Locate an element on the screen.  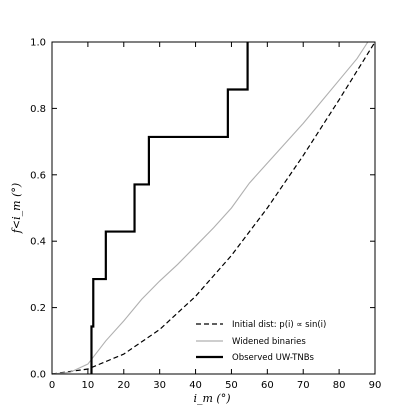
x-tick-label: 70 is located at coordinates (303, 385).